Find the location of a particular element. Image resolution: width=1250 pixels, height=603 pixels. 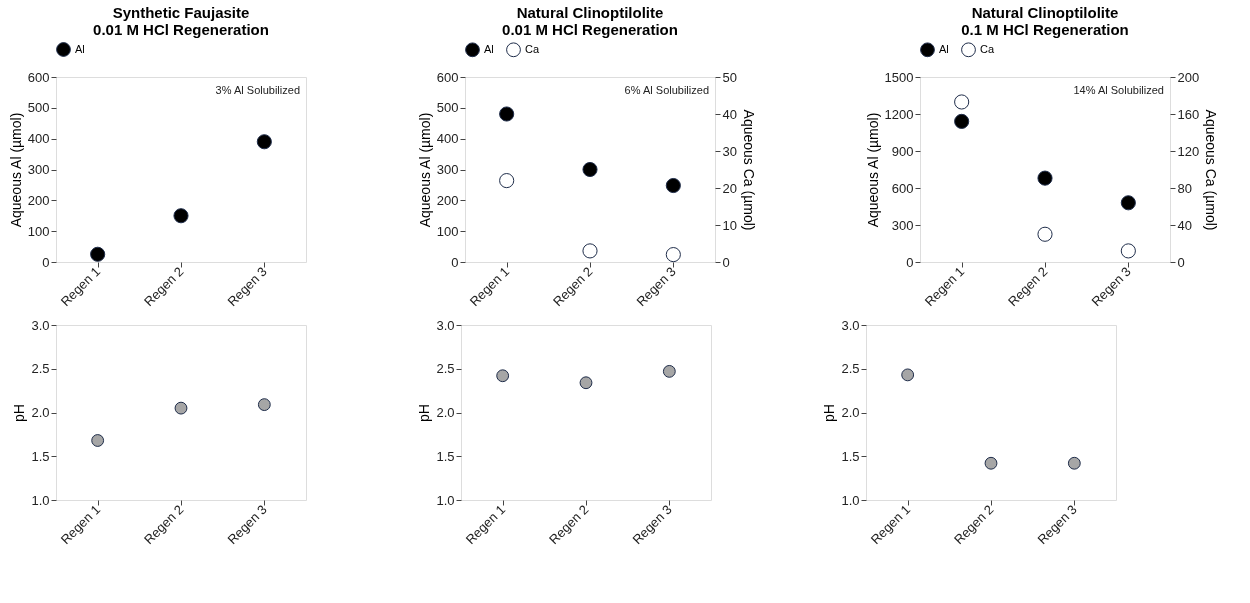

chart-title: Natural Clinoptilolite 0.01 M HCl Regeneration is located at coordinates (590, 21).